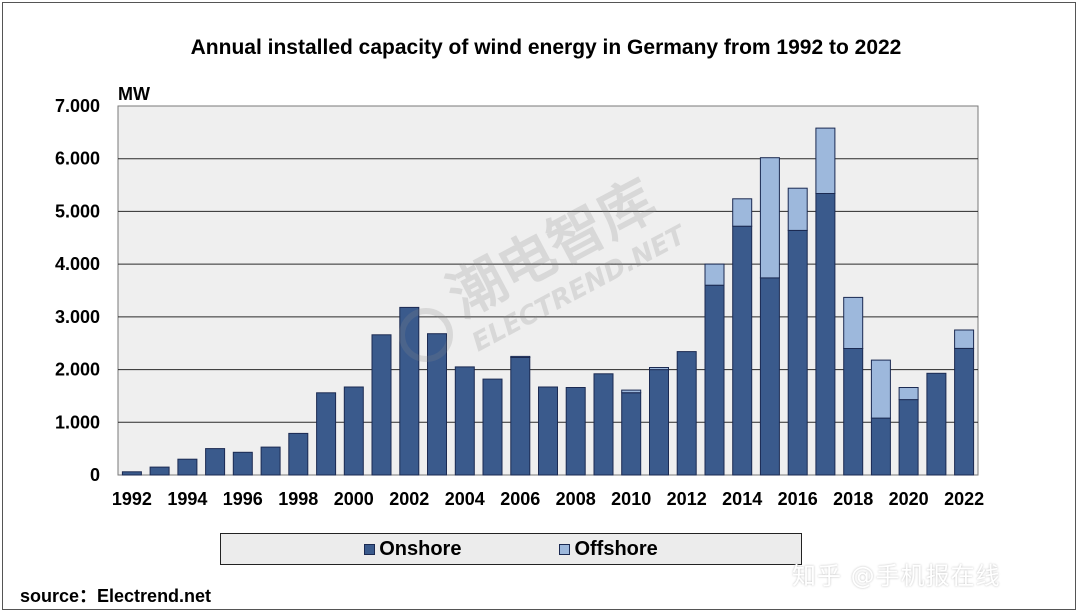  I want to click on legend-item-offshore: Offshore, so click(608, 549).